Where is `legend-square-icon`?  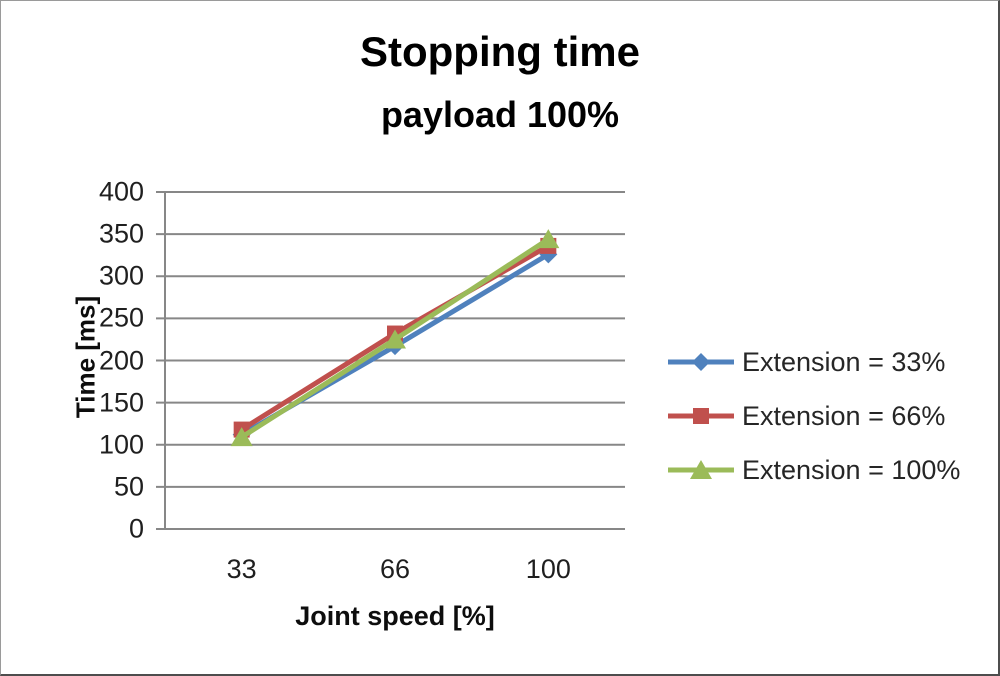
legend-square-icon is located at coordinates (701, 416).